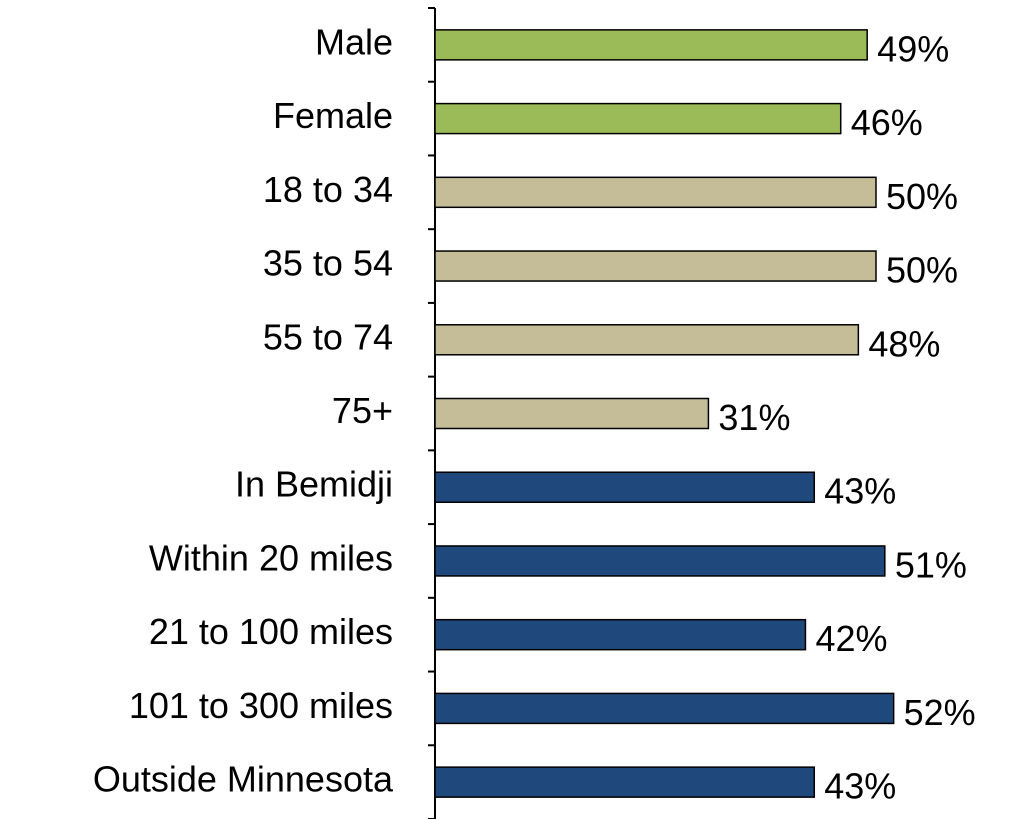 This screenshot has width=1017, height=819. What do you see at coordinates (904, 343) in the screenshot?
I see `value-label: 48%` at bounding box center [904, 343].